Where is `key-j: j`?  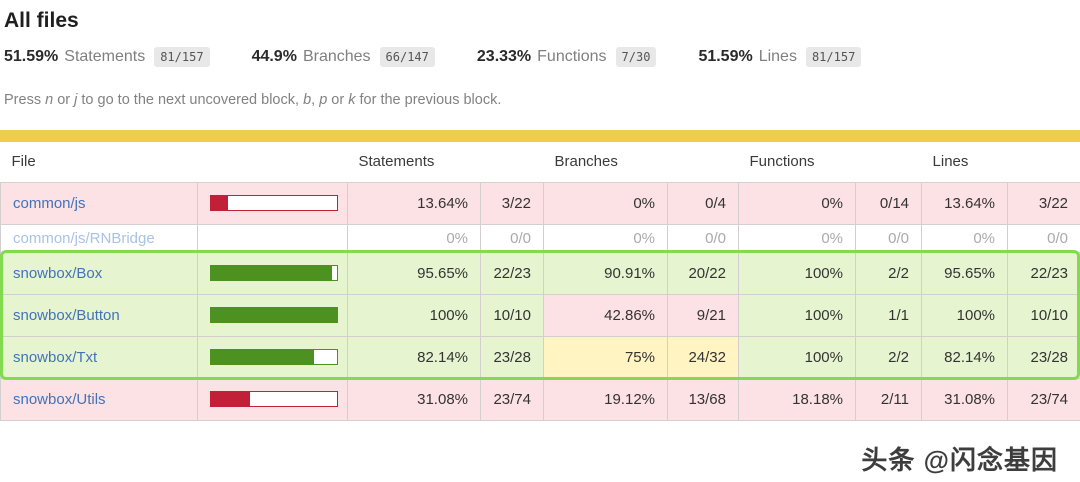 key-j: j is located at coordinates (76, 100).